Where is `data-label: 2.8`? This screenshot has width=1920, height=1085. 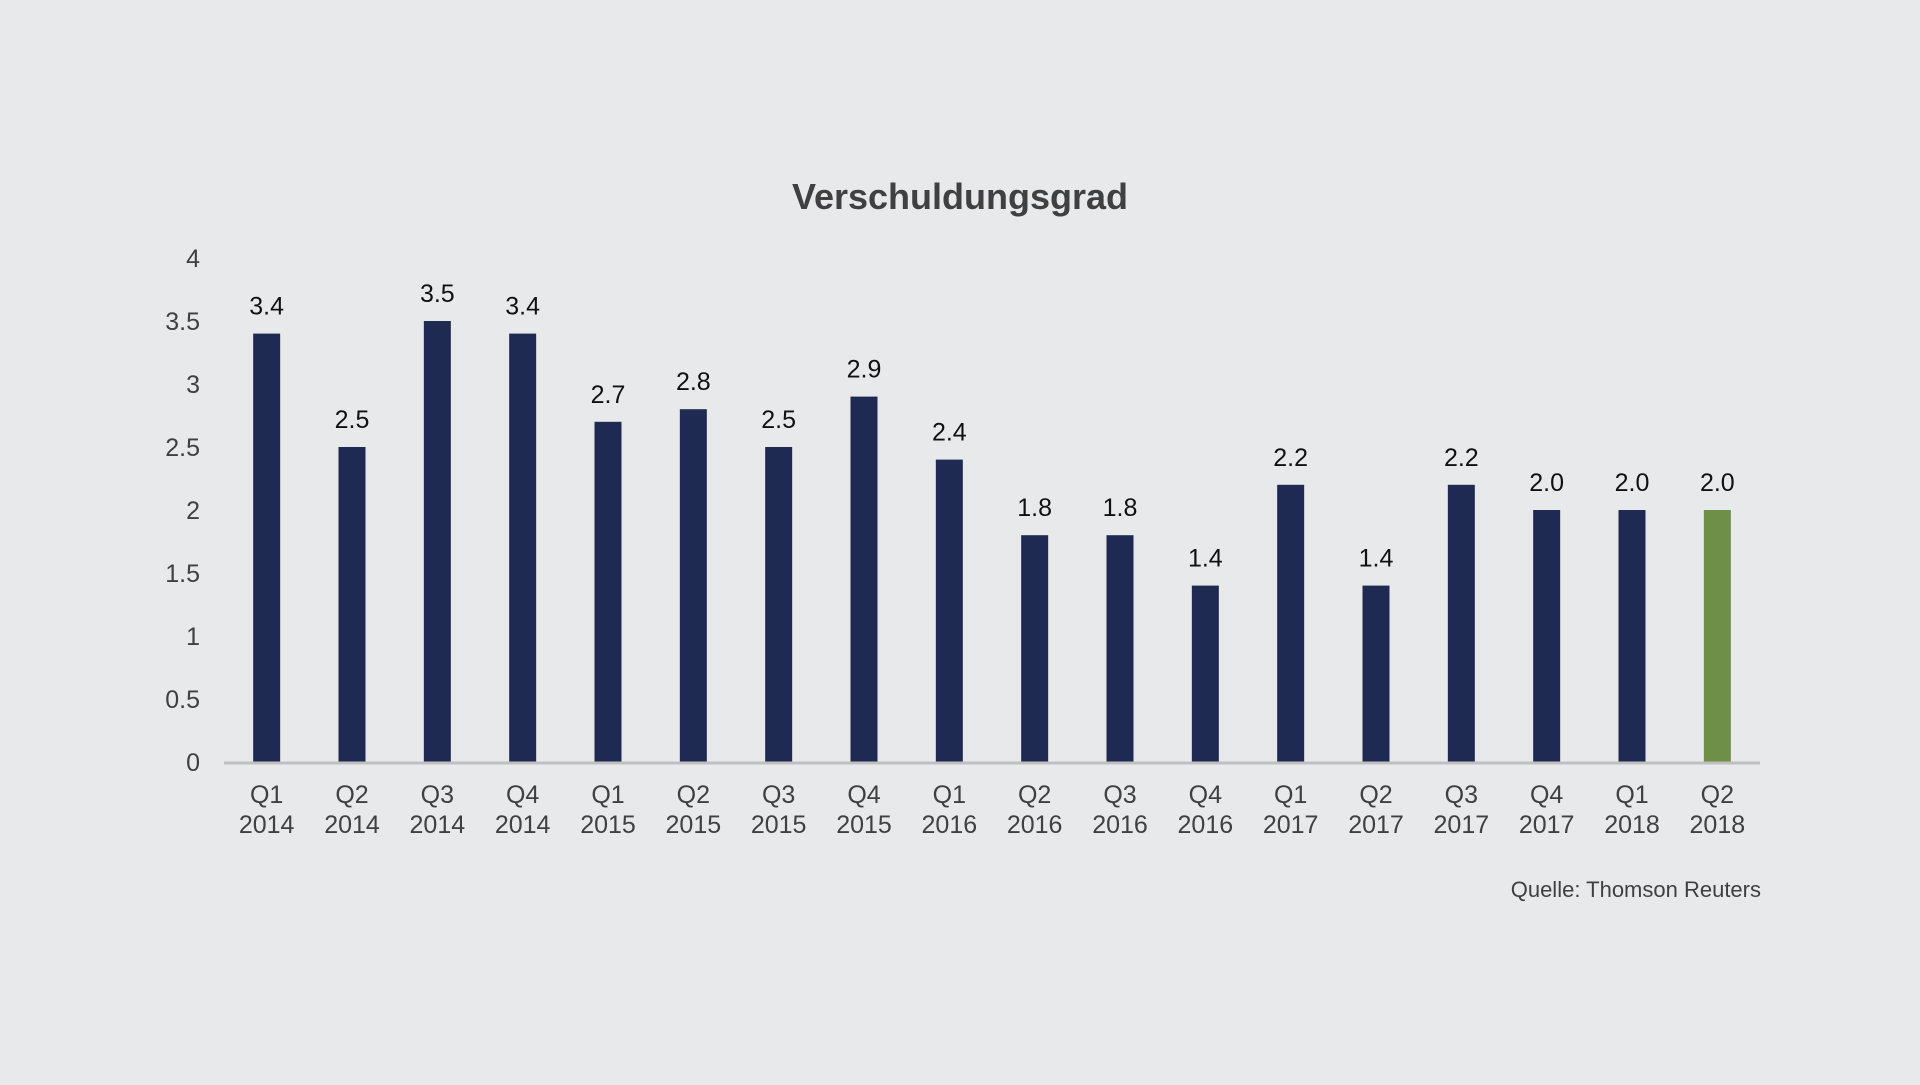
data-label: 2.8 is located at coordinates (693, 382).